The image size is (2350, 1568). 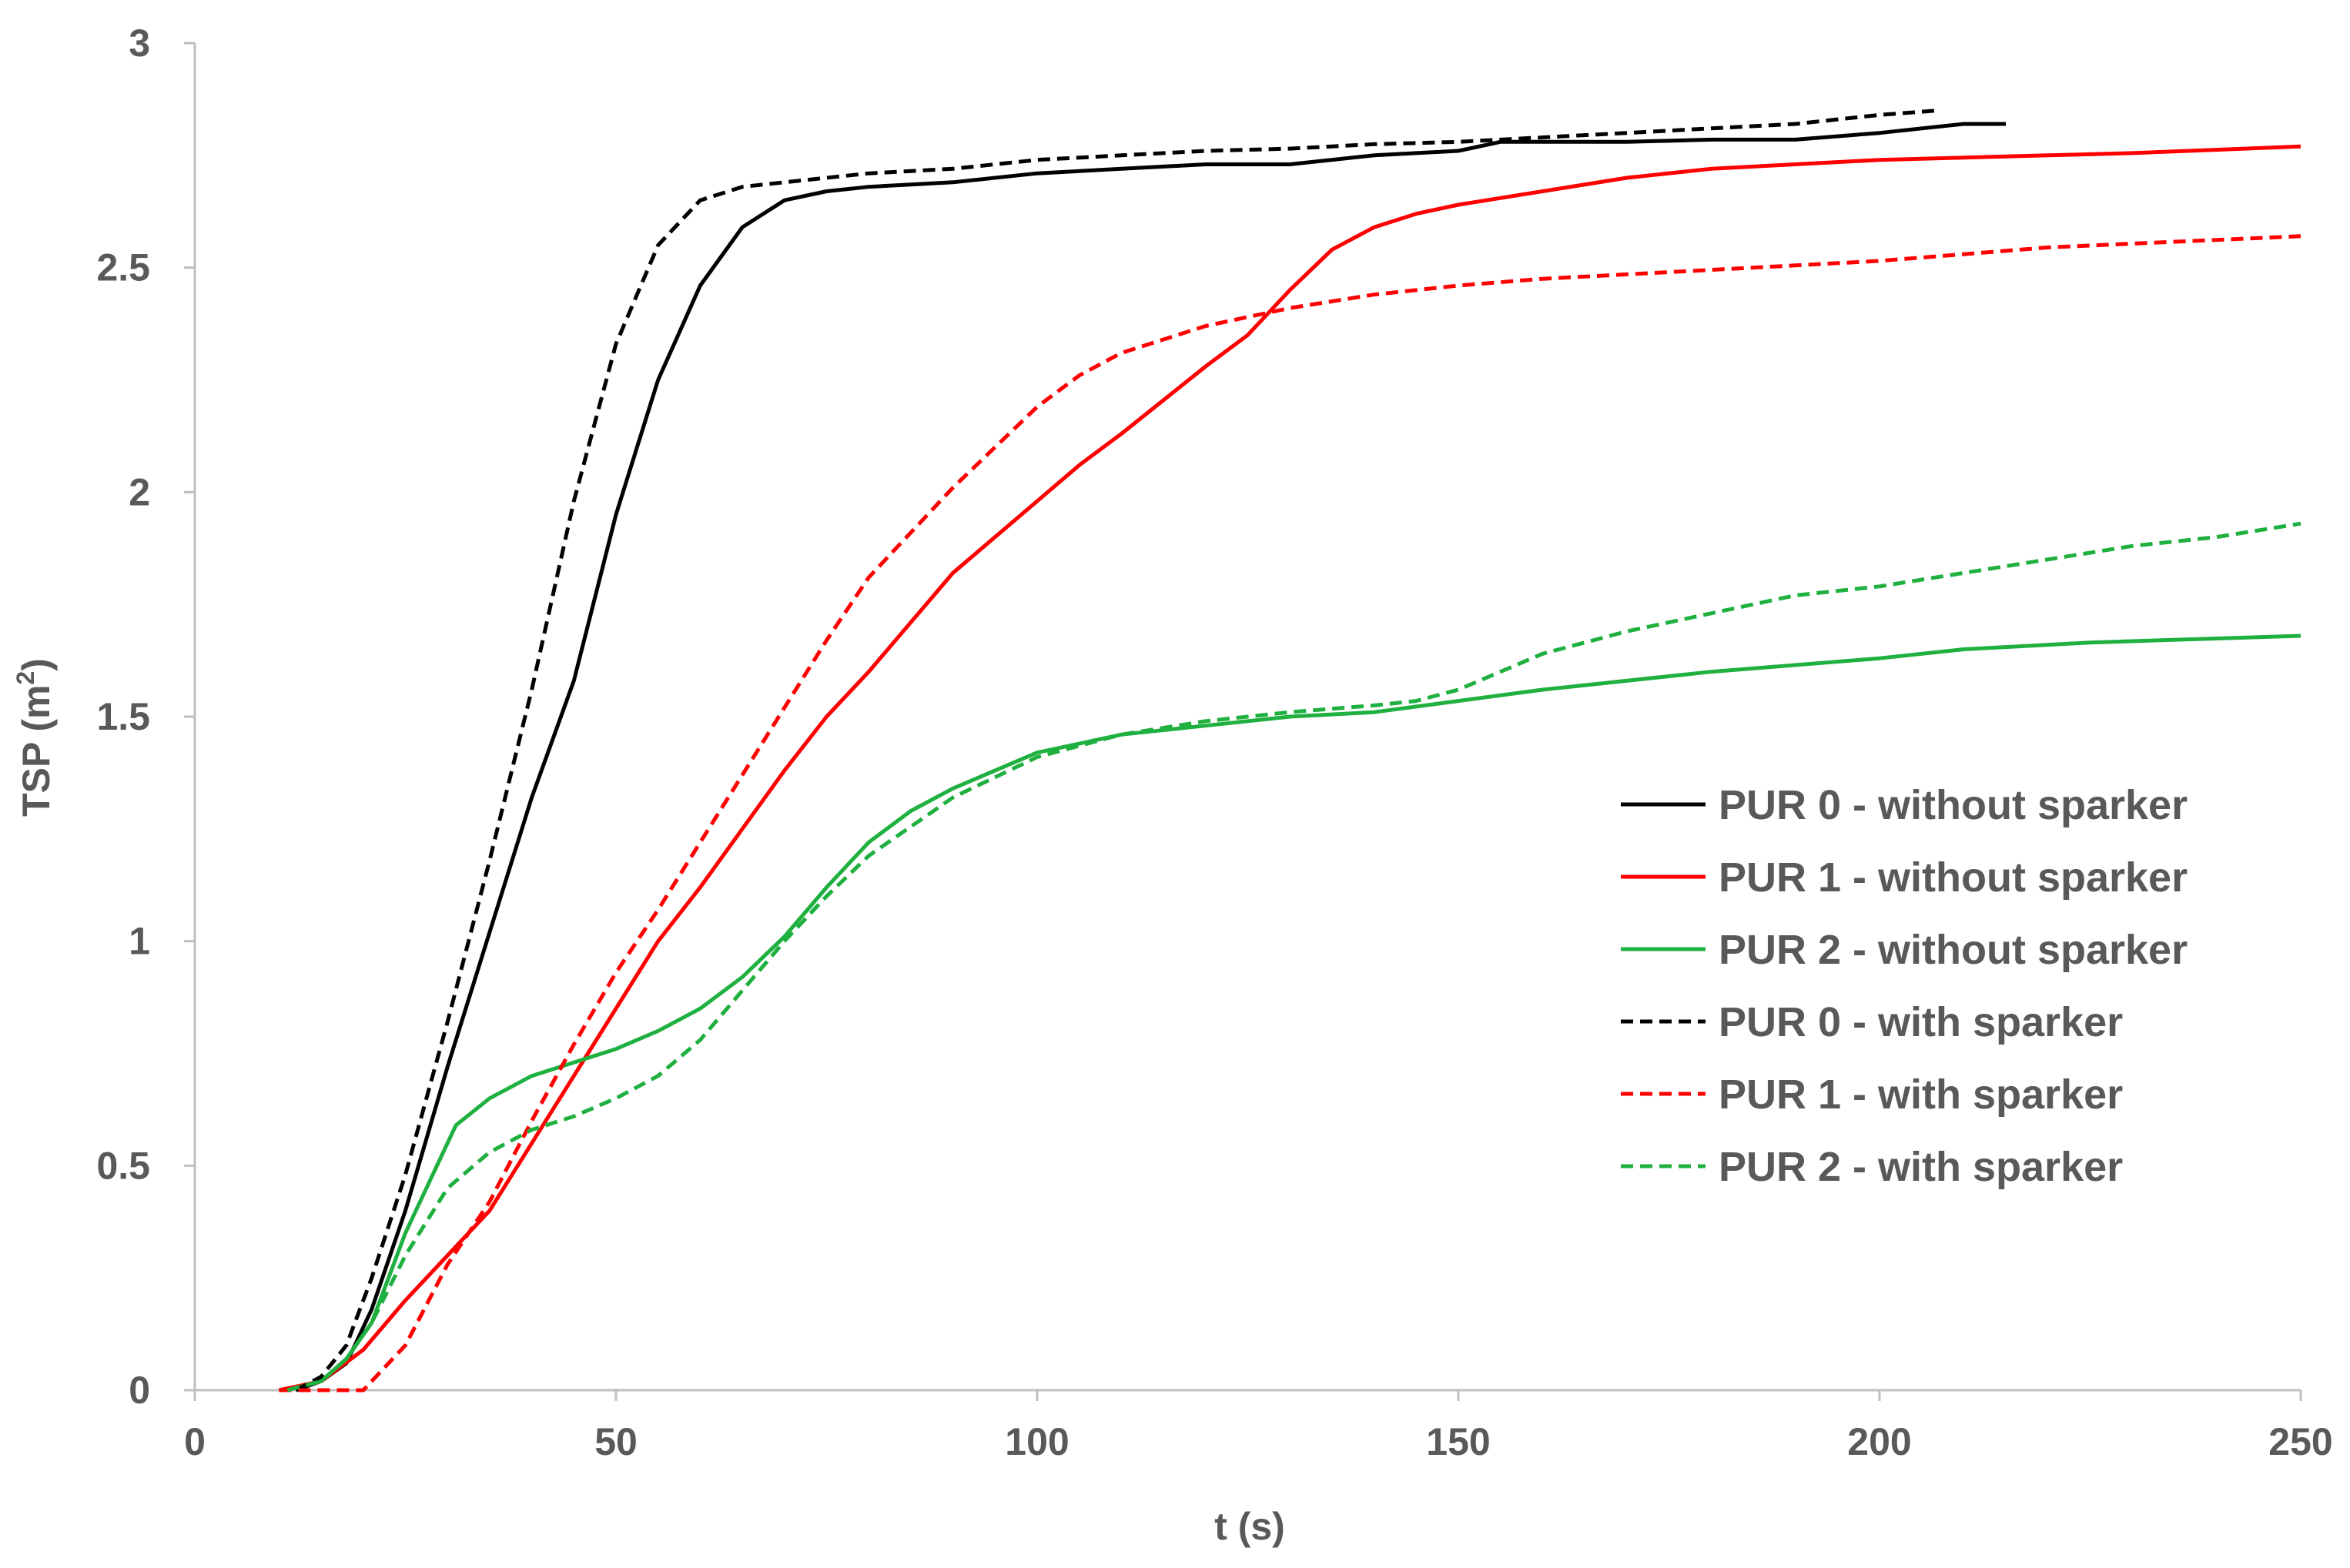 I want to click on y-tick-label: 2.5, so click(x=123, y=267).